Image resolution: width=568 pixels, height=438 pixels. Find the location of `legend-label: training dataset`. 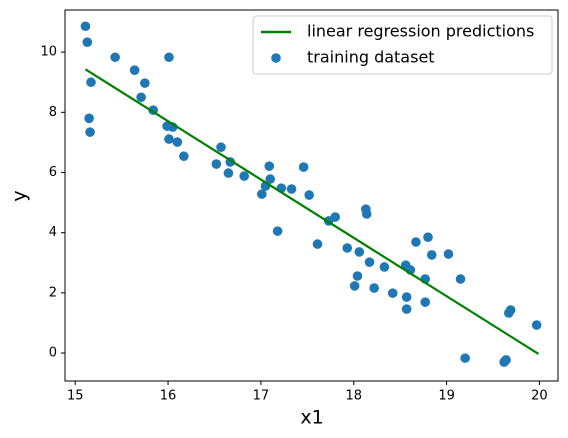

legend-label: training dataset is located at coordinates (371, 57).